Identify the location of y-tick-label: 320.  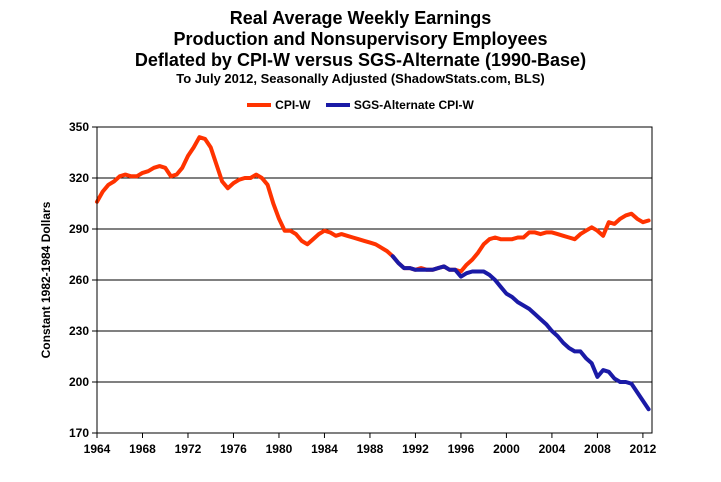
(79, 178).